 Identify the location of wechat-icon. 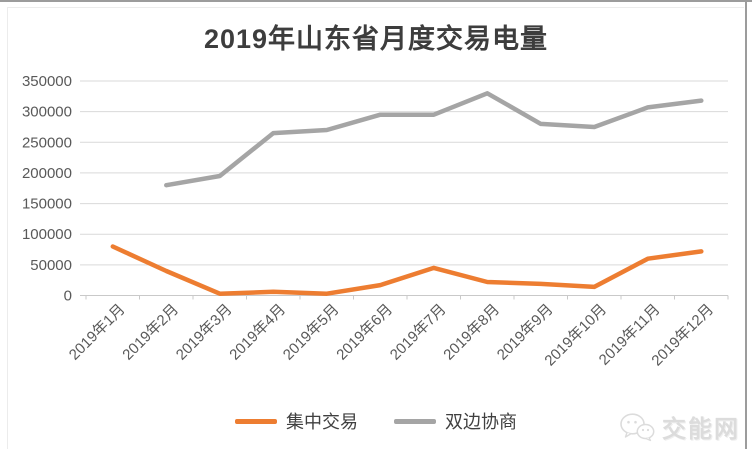
(637, 426).